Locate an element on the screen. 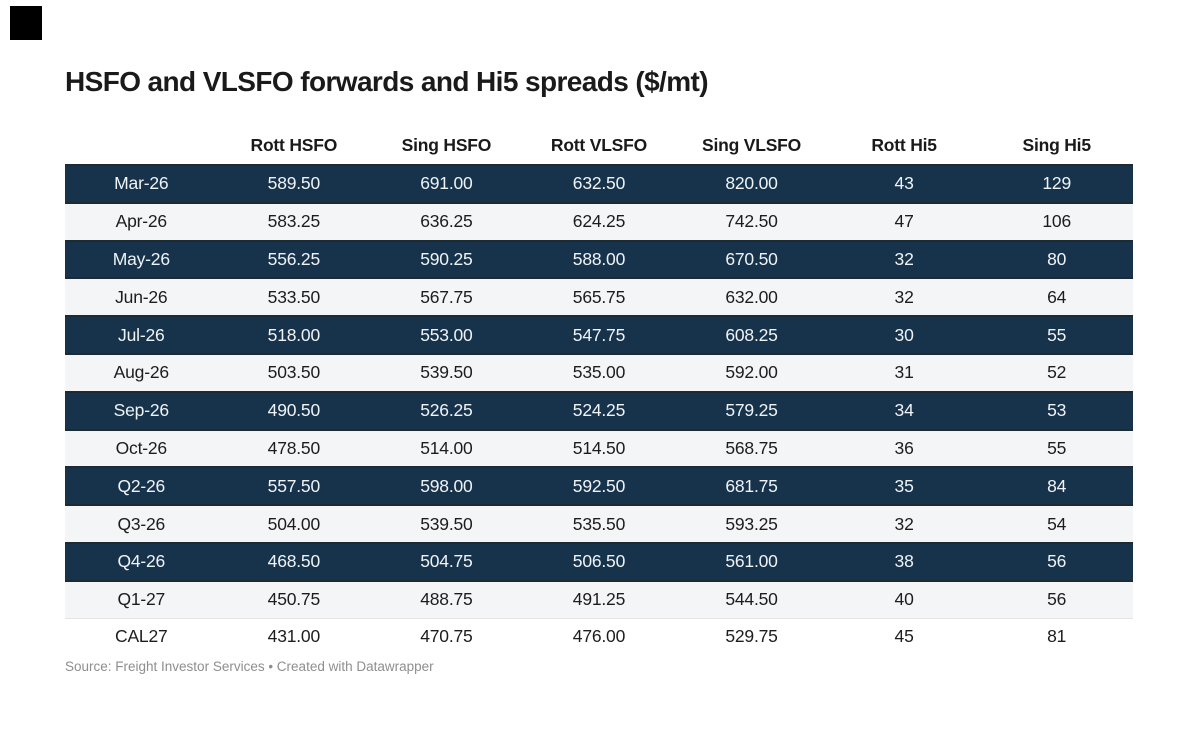 This screenshot has width=1200, height=742. column-header: Rott Hi5 is located at coordinates (904, 144).